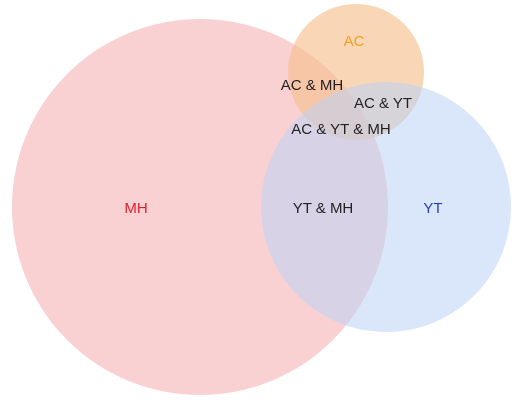 This screenshot has height=400, width=527. Describe the element at coordinates (432, 208) in the screenshot. I see `set-label-yt: YT` at that location.